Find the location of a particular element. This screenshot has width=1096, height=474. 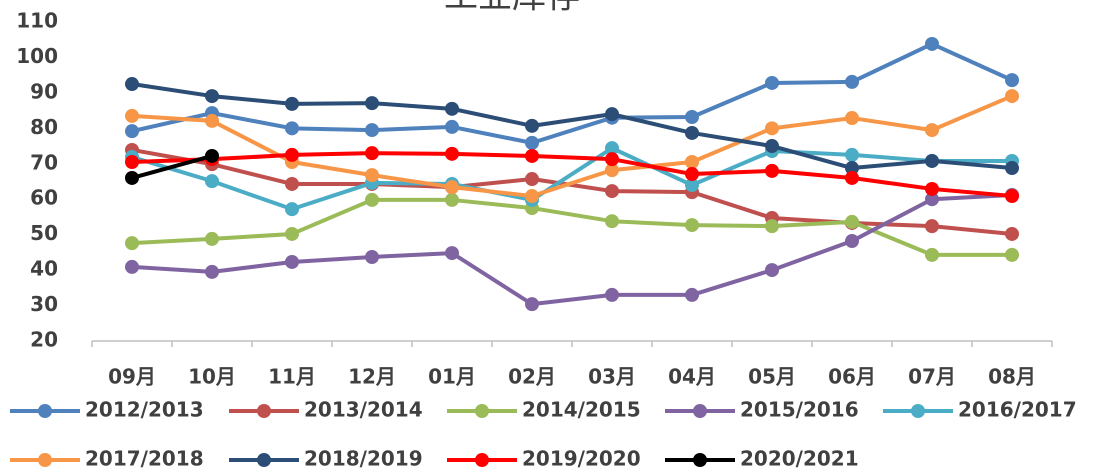

x-tick-label: 02月 is located at coordinates (532, 377).